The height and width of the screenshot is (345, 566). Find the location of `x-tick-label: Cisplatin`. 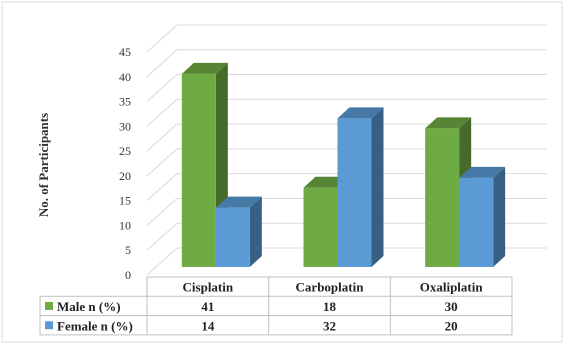

x-tick-label: Cisplatin is located at coordinates (208, 287).